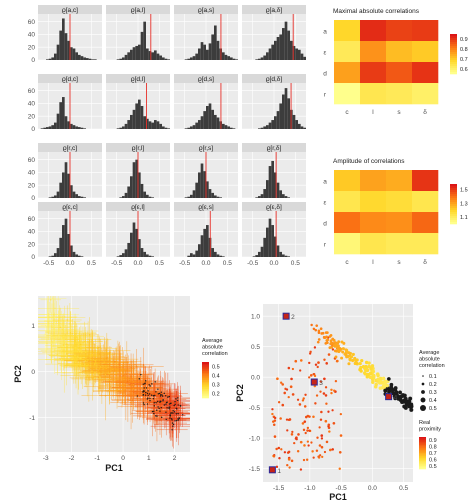  Describe the element at coordinates (325, 95) in the screenshot. I see `row-label: r` at that location.